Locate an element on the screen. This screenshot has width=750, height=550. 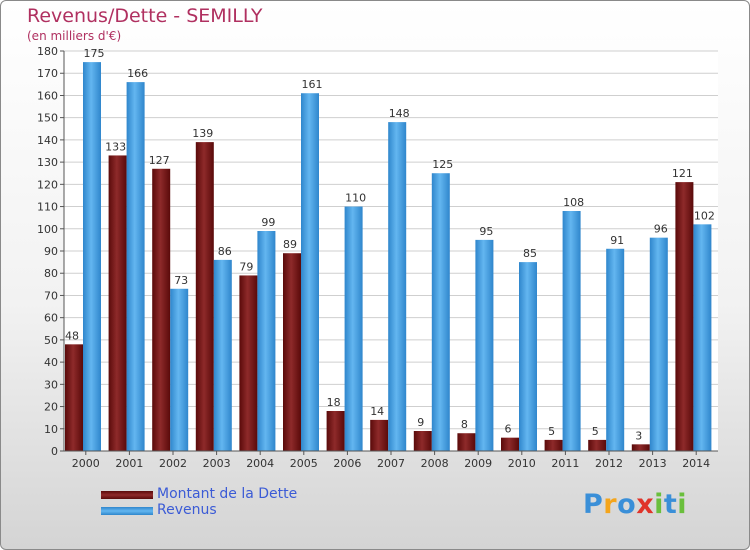
x-tick-label: 2010 is located at coordinates (522, 463).